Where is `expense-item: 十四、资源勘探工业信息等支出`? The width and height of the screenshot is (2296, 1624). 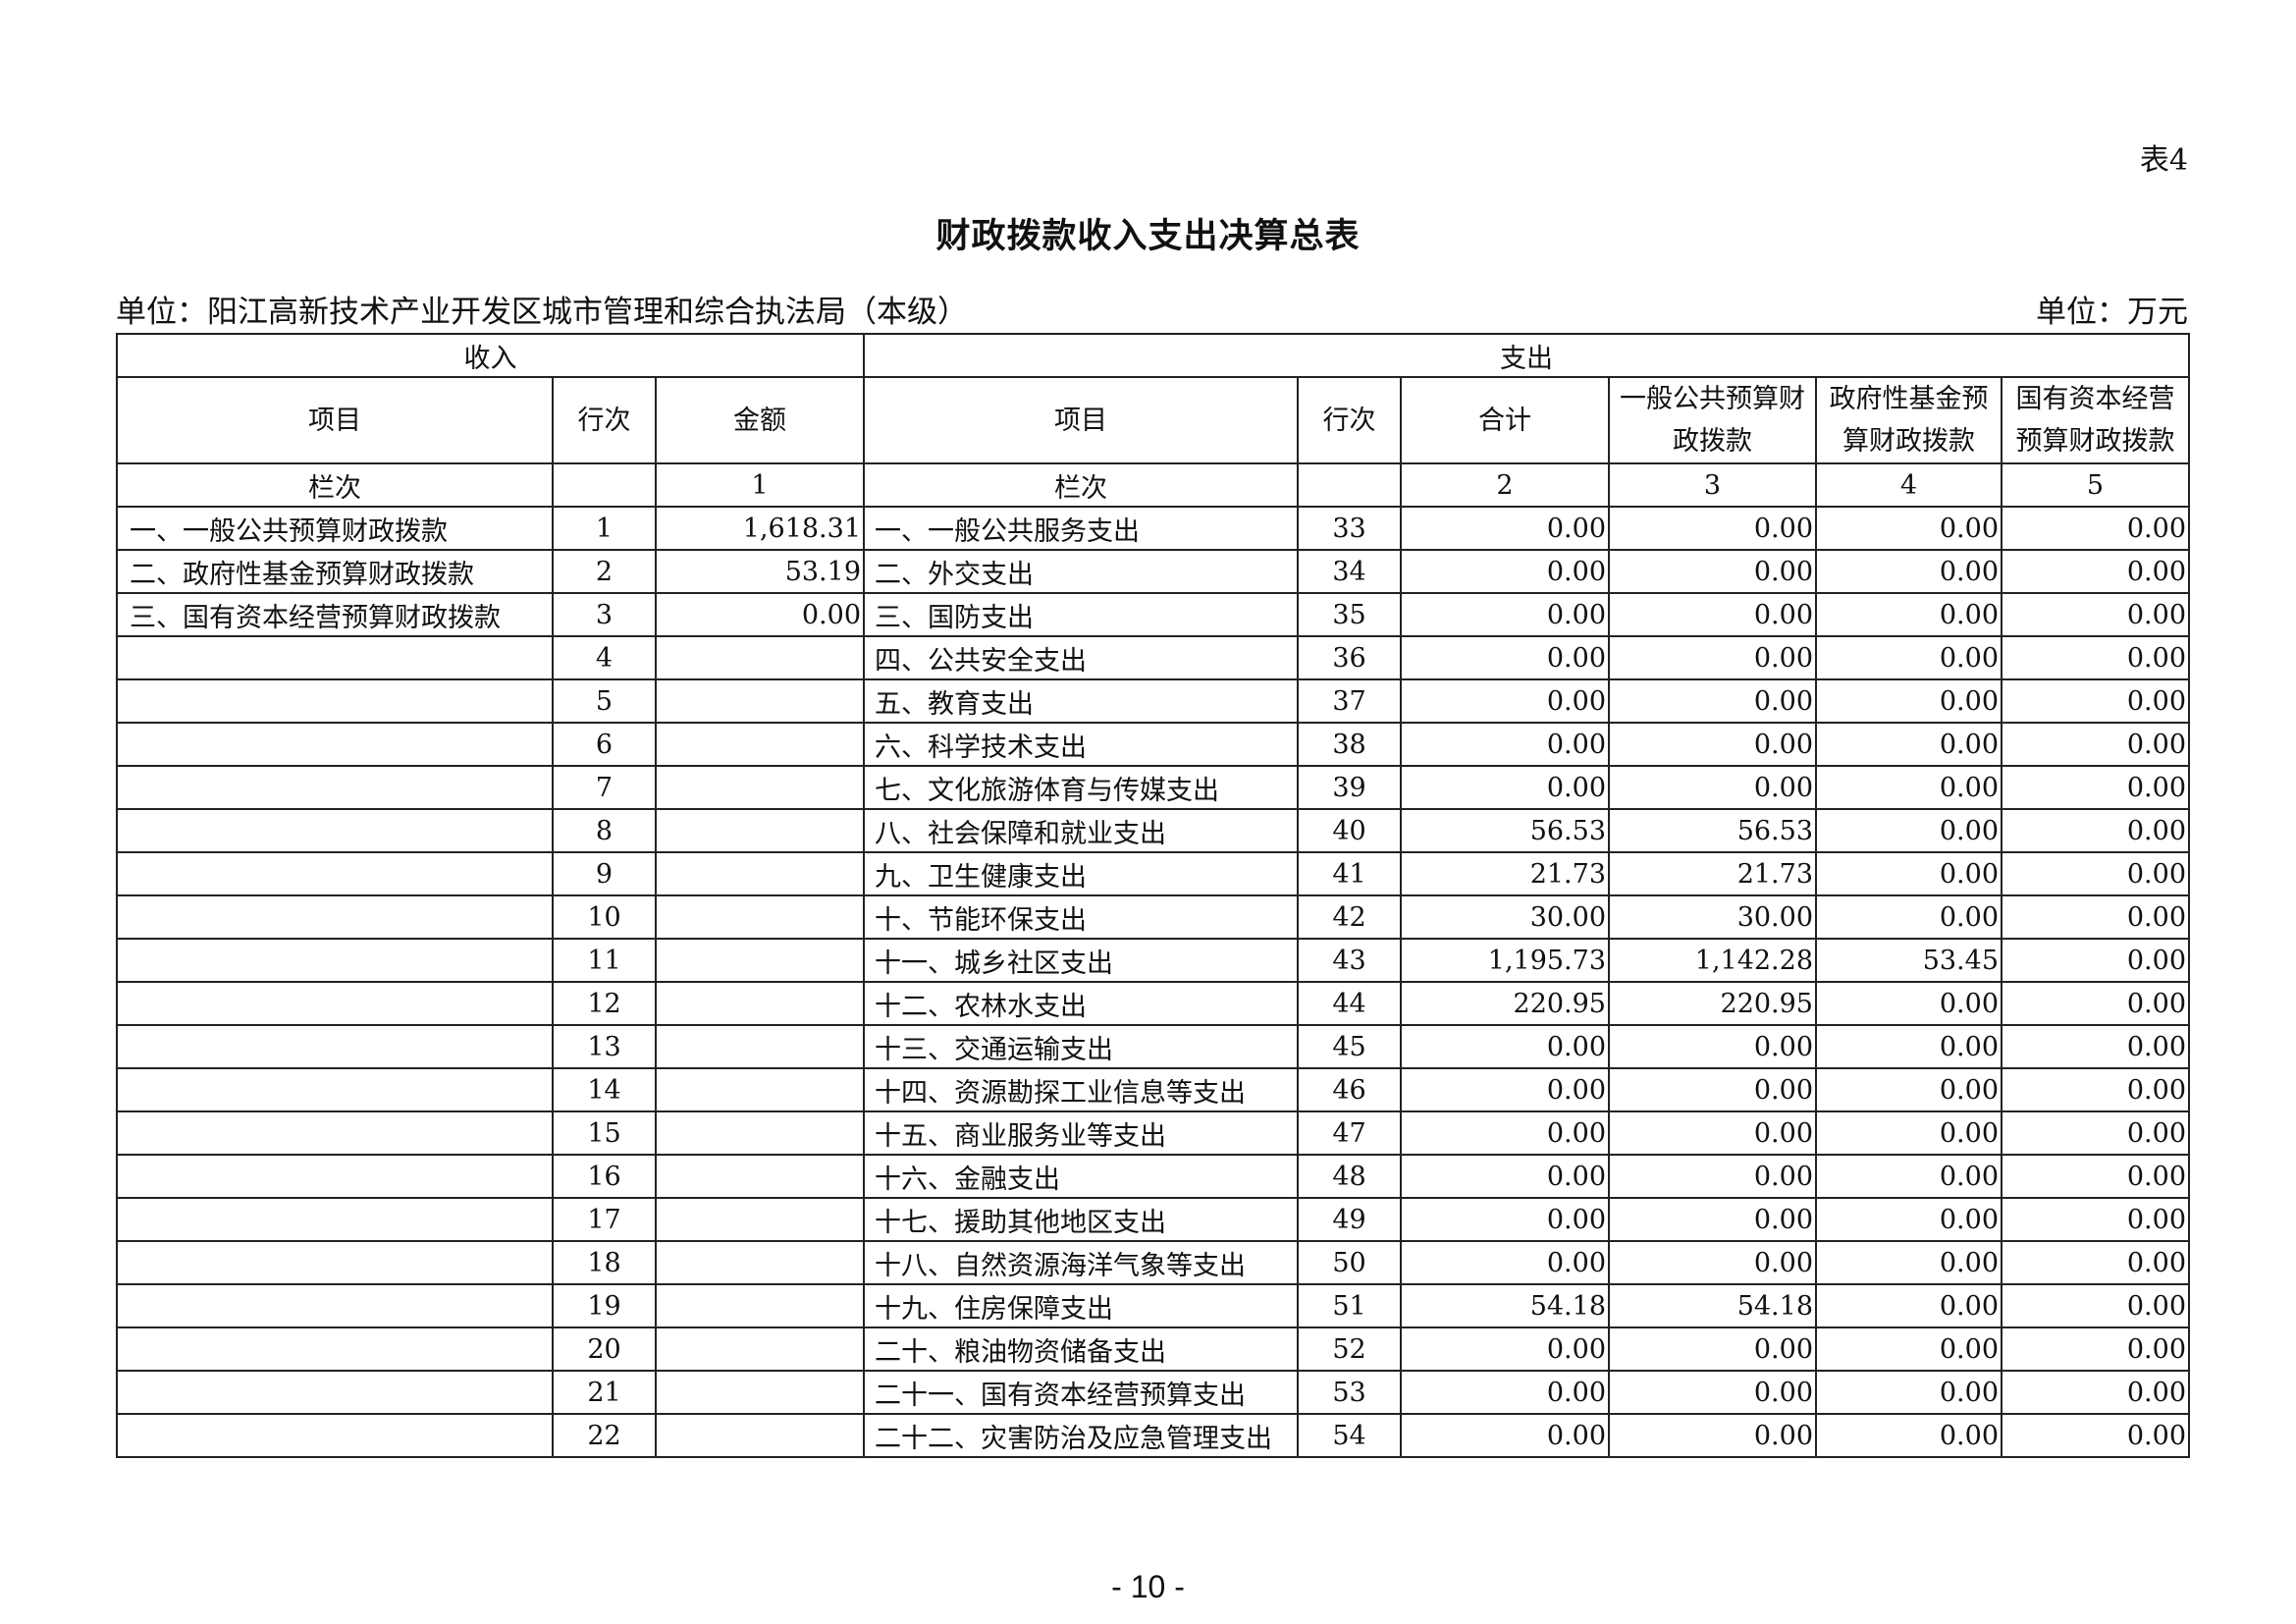
expense-item: 十四、资源勘探工业信息等支出 is located at coordinates (1081, 1089).